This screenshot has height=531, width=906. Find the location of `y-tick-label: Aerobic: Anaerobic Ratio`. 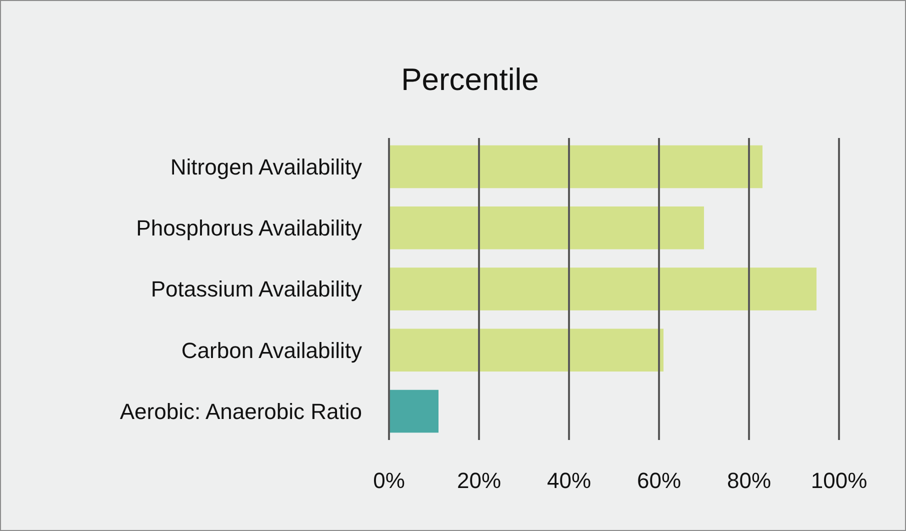

y-tick-label: Aerobic: Anaerobic Ratio is located at coordinates (241, 411).